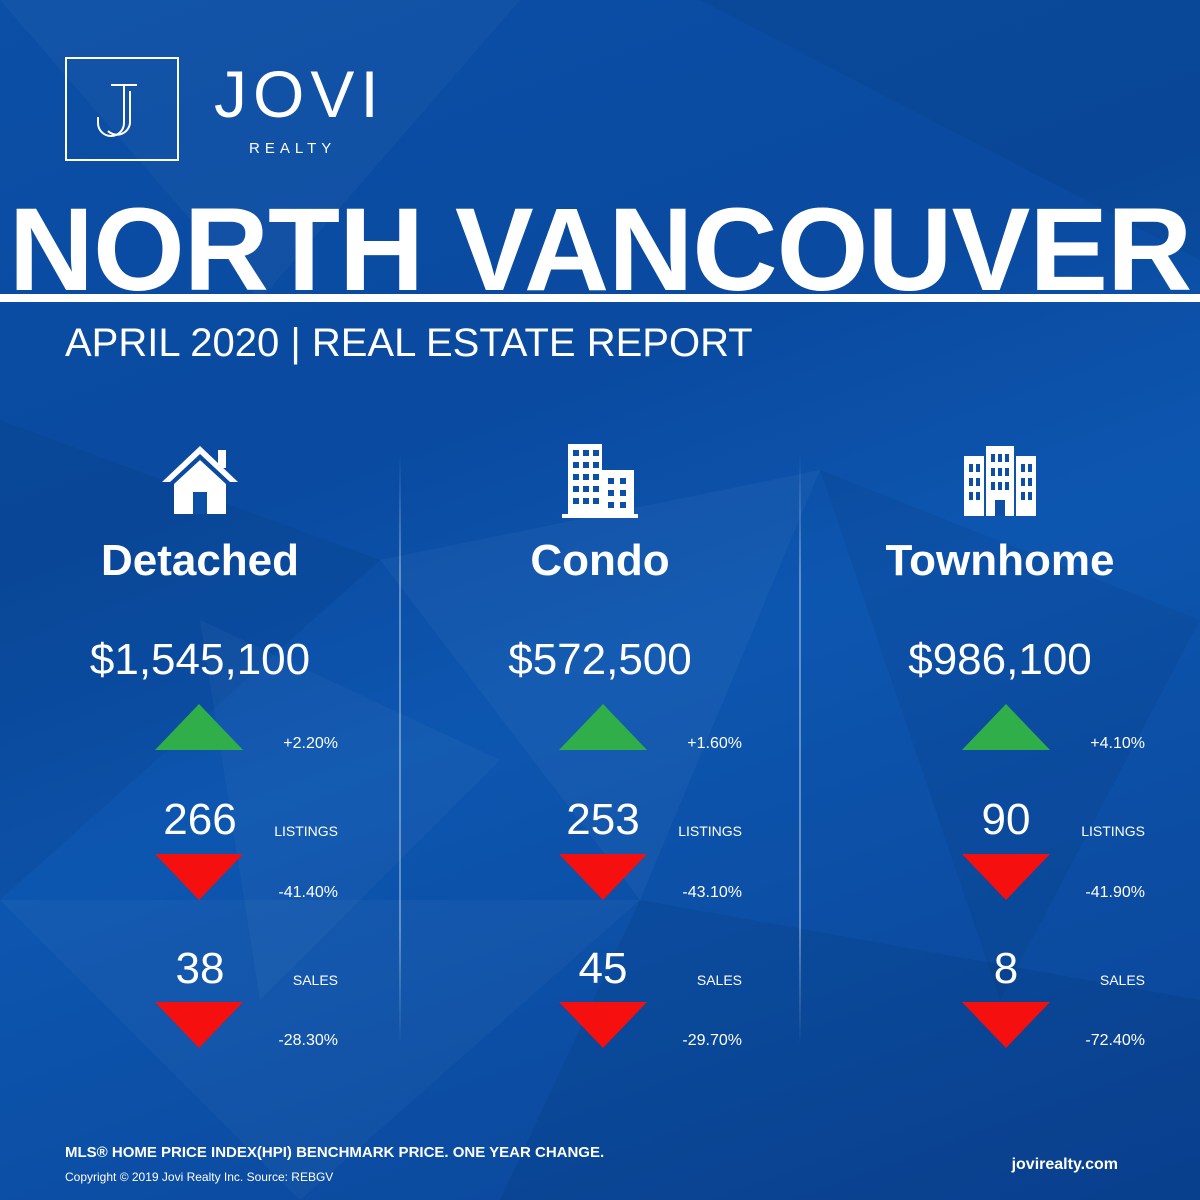 This screenshot has width=1200, height=1200. I want to click on benchmark-price: $1,545,100, so click(200, 659).